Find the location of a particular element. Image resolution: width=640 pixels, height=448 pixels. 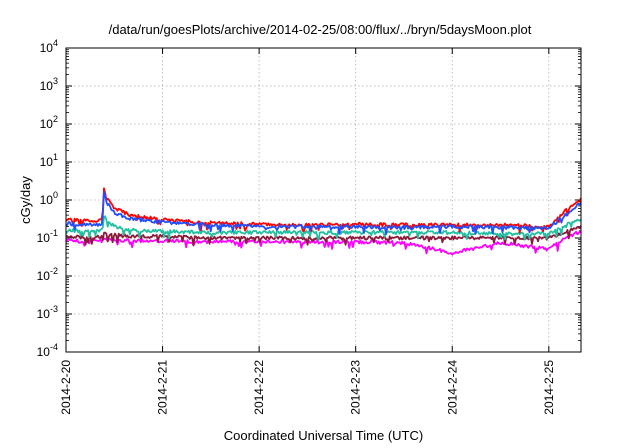

x-tick-label: 2014-2-21 is located at coordinates (163, 387).